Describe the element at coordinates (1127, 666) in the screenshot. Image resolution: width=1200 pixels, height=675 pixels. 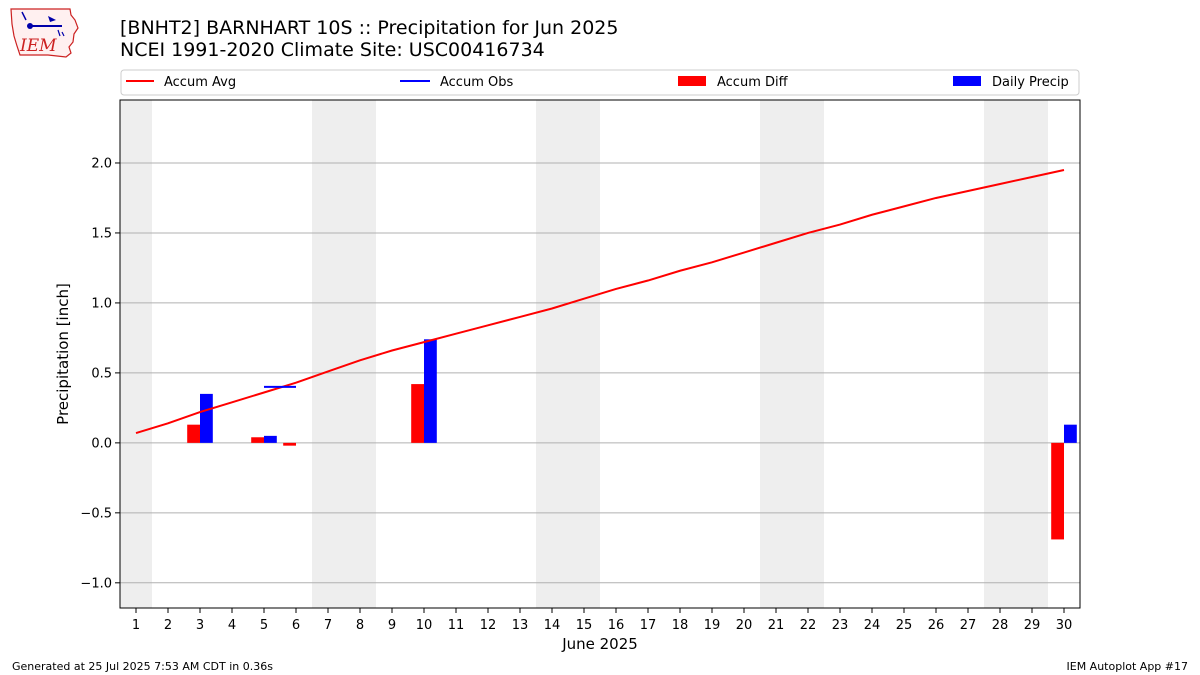
I see `app-credit: IEM Autoplot App #17` at that location.